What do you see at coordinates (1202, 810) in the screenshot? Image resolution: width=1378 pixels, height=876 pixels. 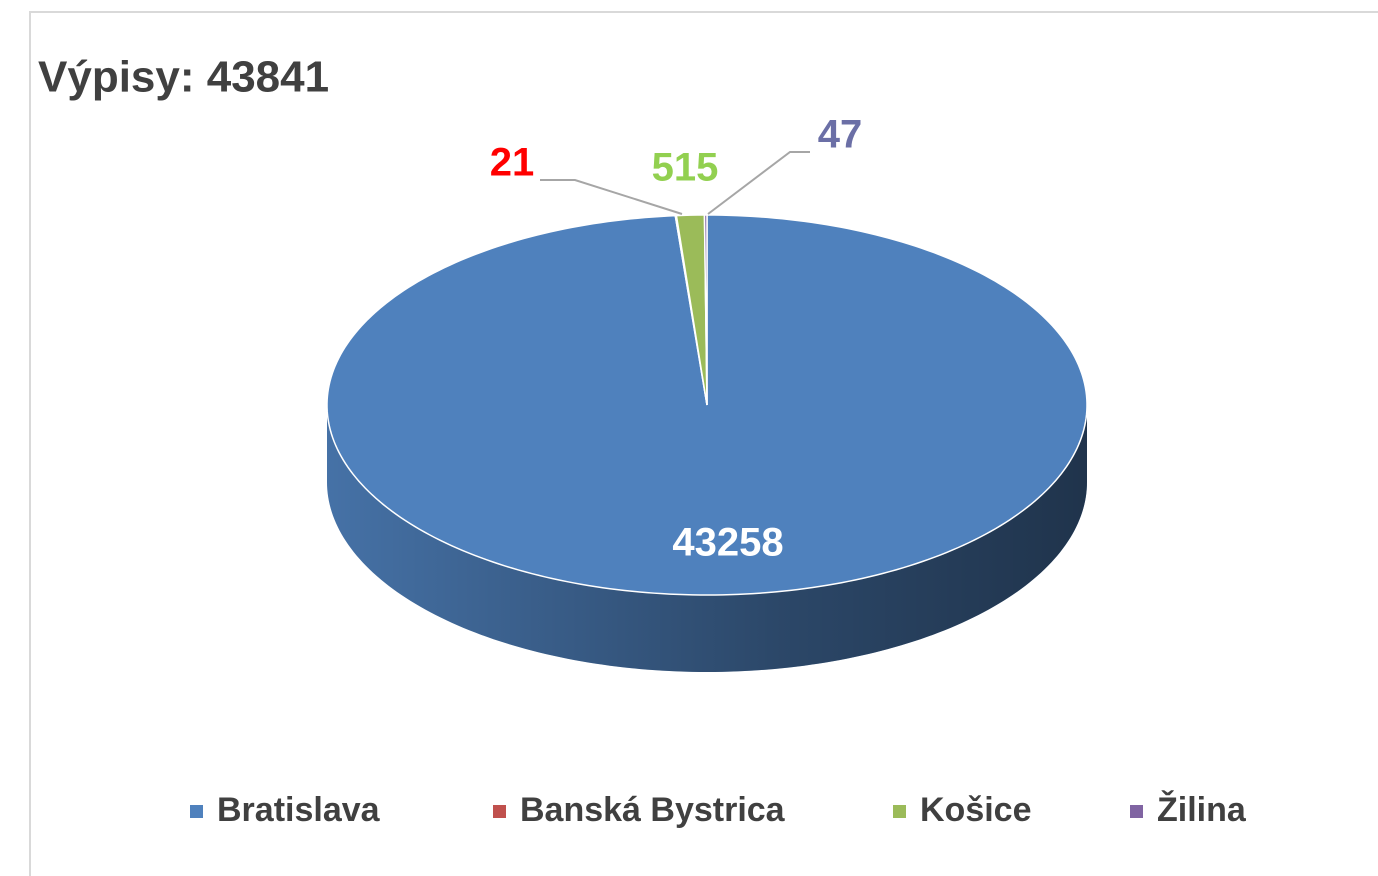 I see `legend-label: Žilina` at bounding box center [1202, 810].